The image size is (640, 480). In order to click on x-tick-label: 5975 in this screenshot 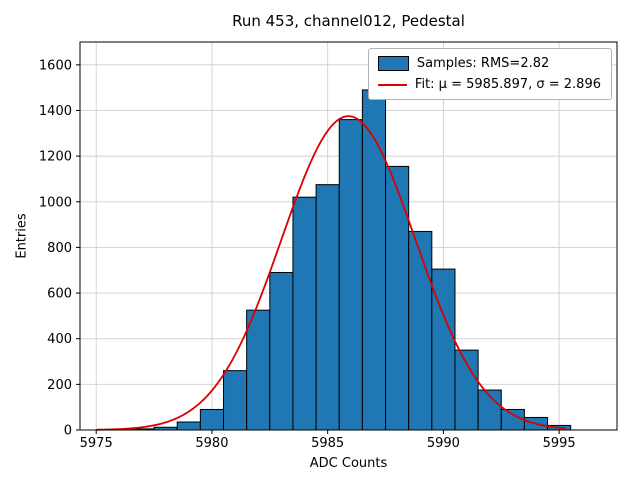, I will do `click(96, 443)`.